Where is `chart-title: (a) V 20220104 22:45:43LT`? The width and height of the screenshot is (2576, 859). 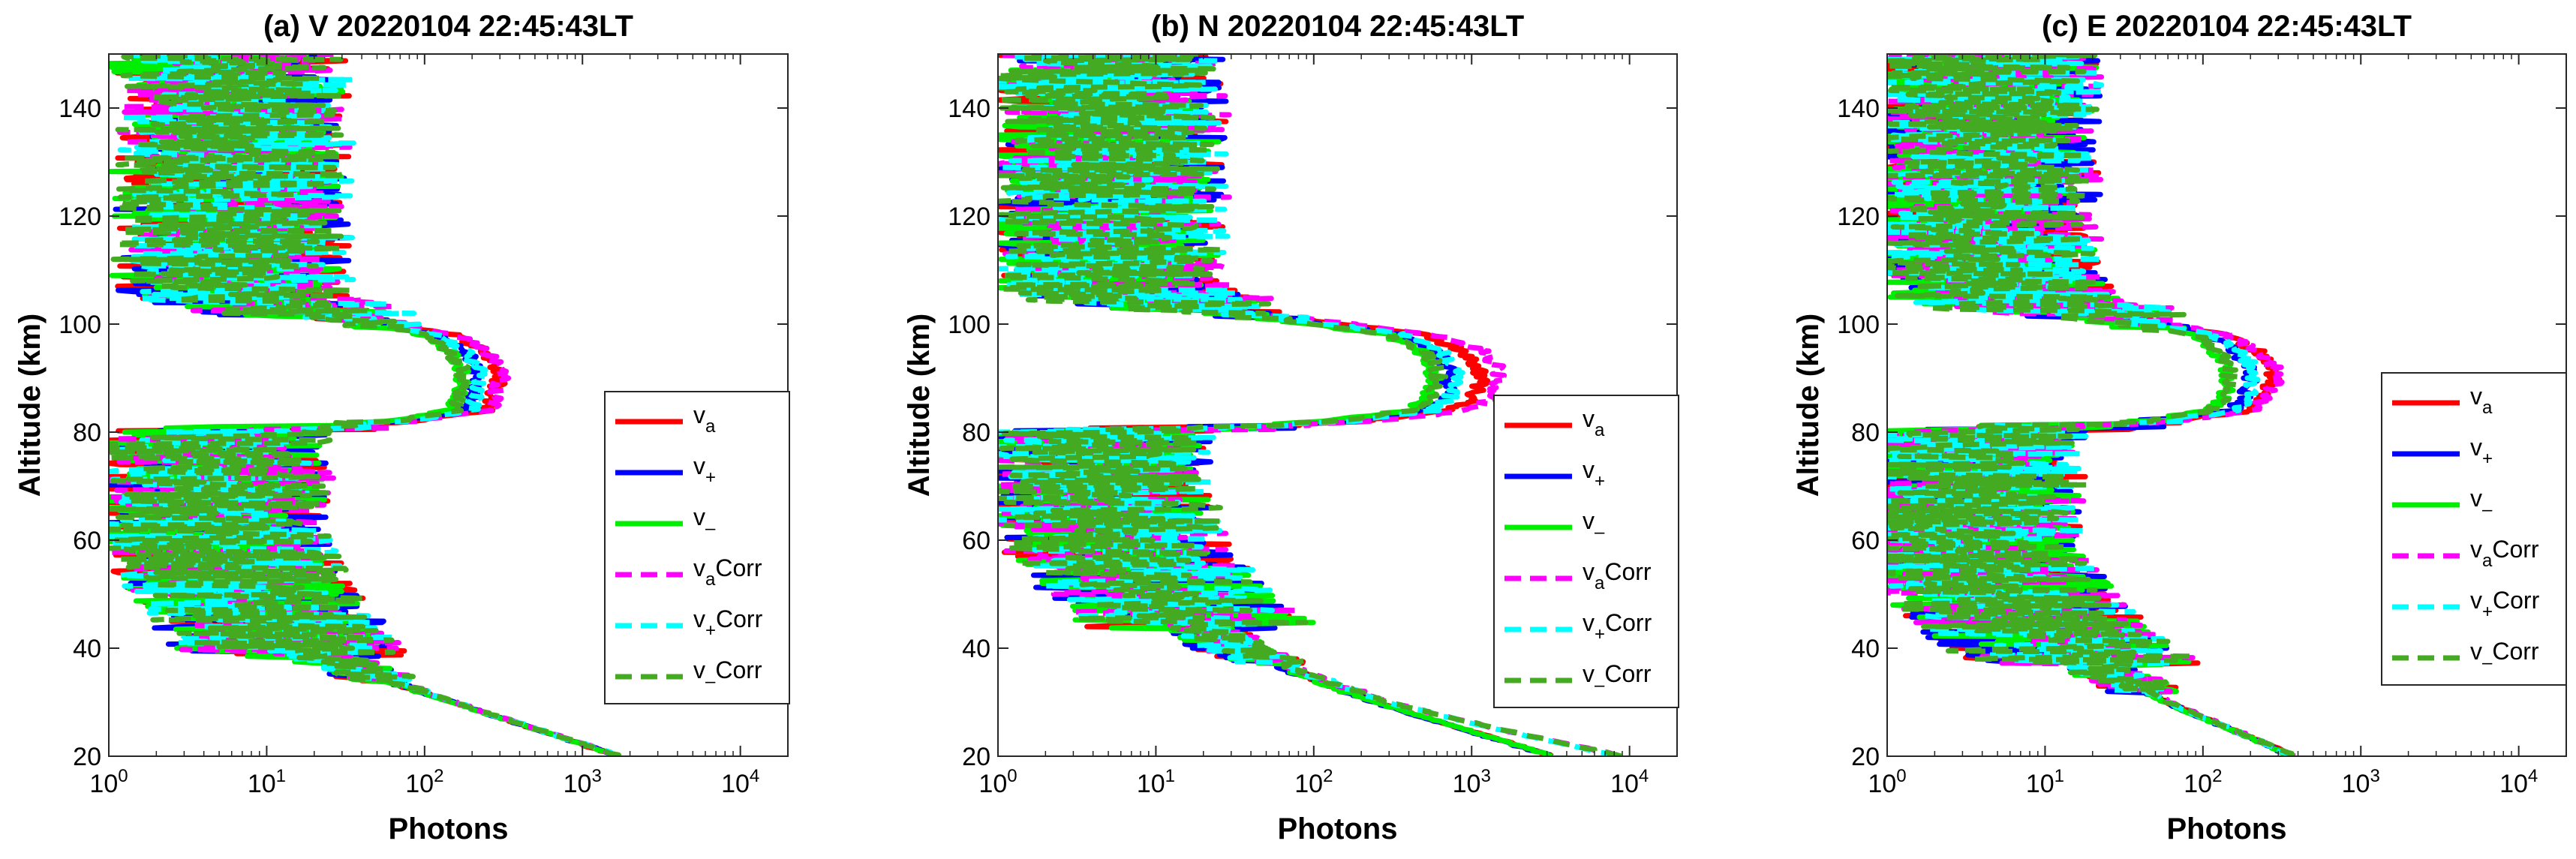
chart-title: (a) V 20220104 22:45:43LT is located at coordinates (448, 26).